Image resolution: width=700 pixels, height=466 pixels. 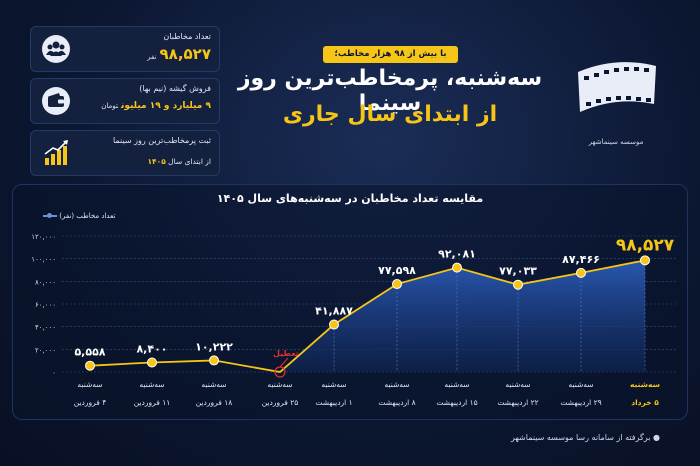 I want to click on audience-count: ۹۸,۵۲۷, so click(x=185, y=54).